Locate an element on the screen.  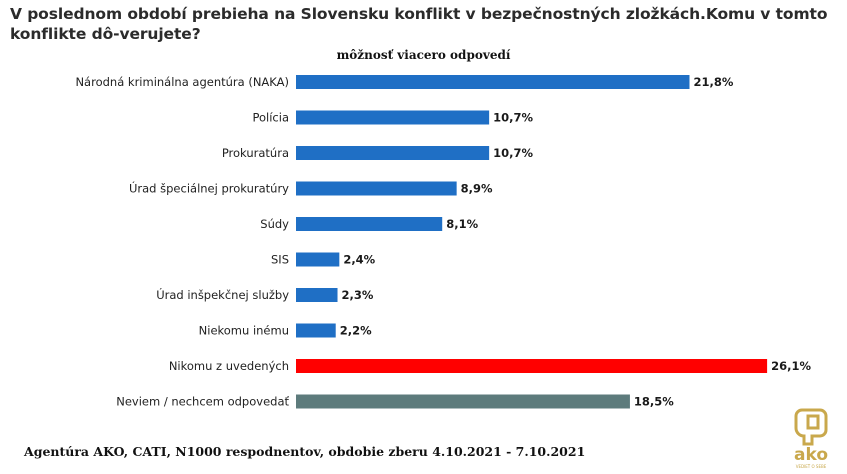
value-label: 21,8% is located at coordinates (713, 82).